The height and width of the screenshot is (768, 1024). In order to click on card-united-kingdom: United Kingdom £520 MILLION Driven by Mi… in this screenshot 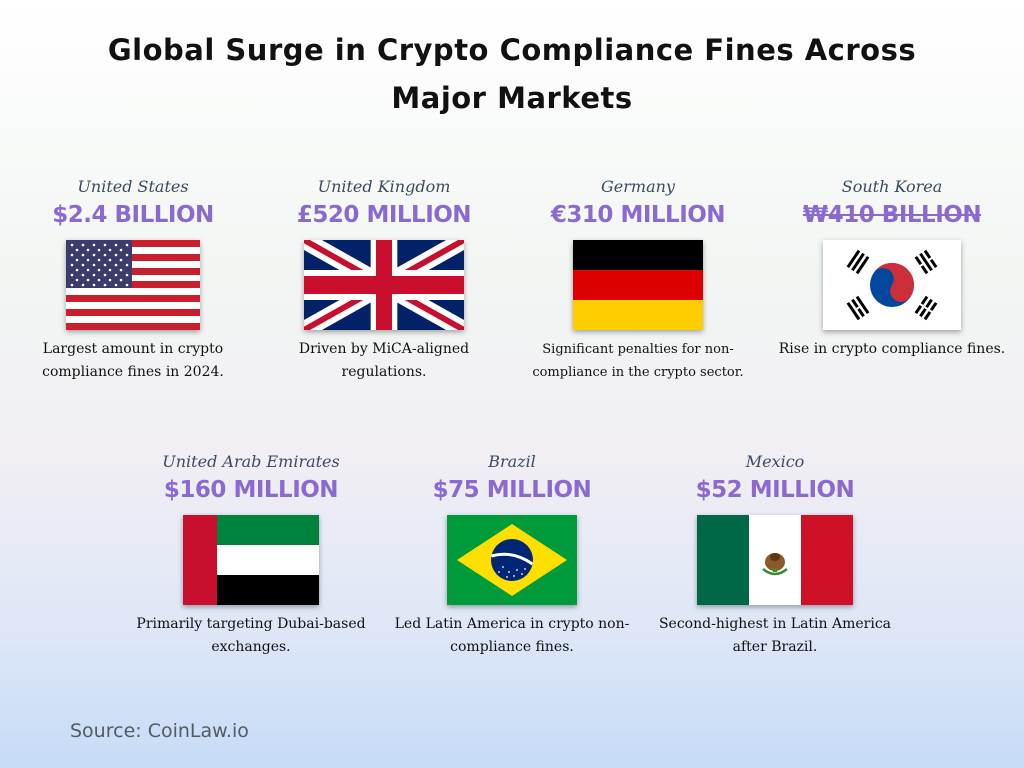, I will do `click(384, 280)`.